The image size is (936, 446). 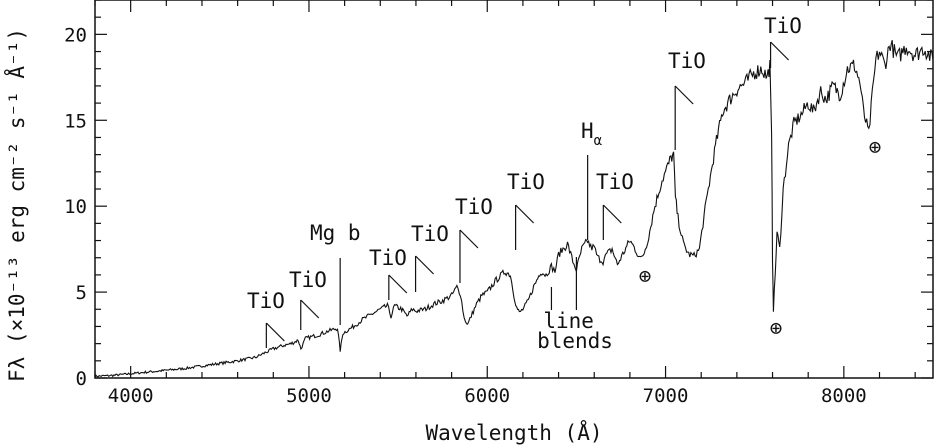 What do you see at coordinates (875, 147) in the screenshot?
I see `telluric-symbol-8160: ⊕` at bounding box center [875, 147].